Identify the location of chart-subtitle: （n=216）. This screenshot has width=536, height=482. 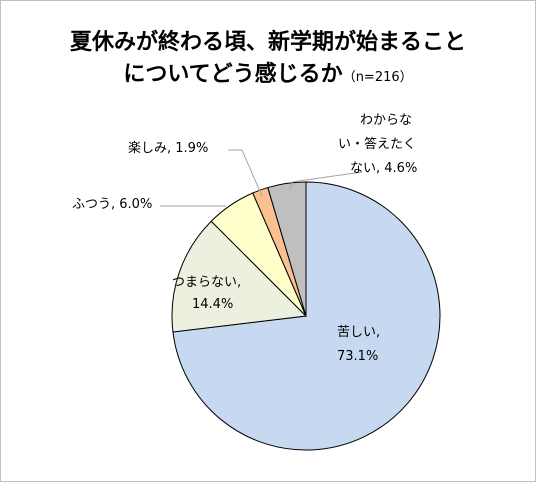
(377, 77).